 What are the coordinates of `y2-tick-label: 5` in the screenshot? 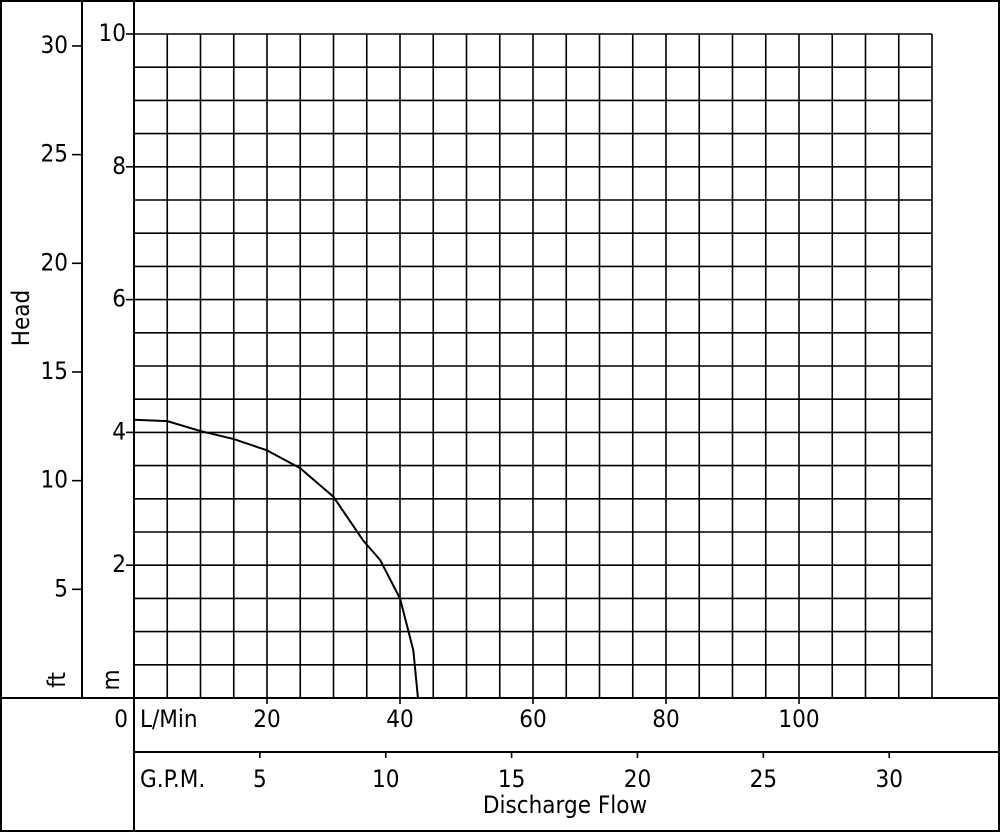 It's located at (61, 588).